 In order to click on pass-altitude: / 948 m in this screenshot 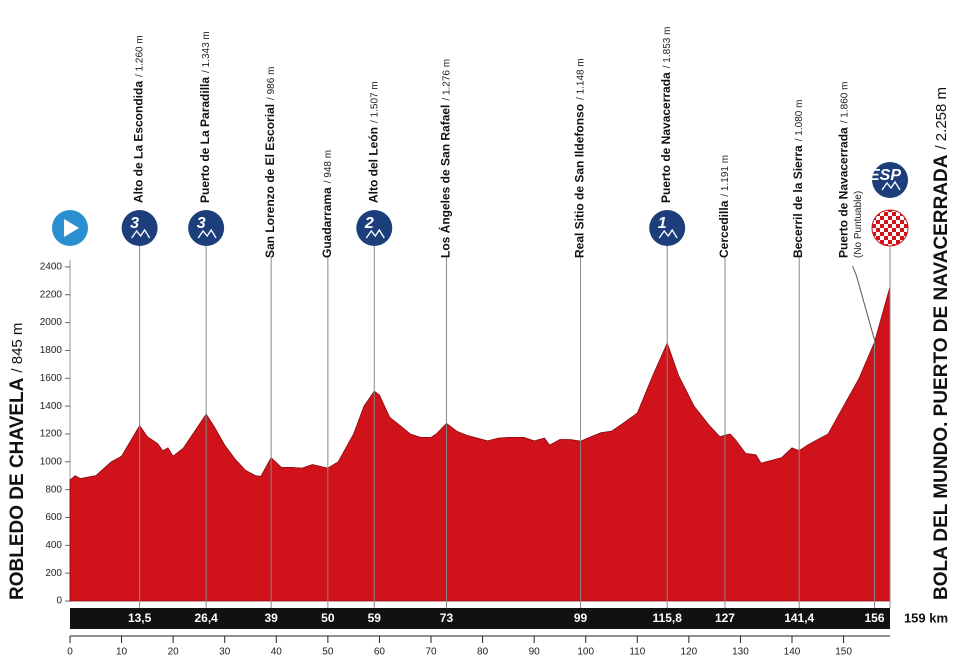, I will do `click(328, 166)`.